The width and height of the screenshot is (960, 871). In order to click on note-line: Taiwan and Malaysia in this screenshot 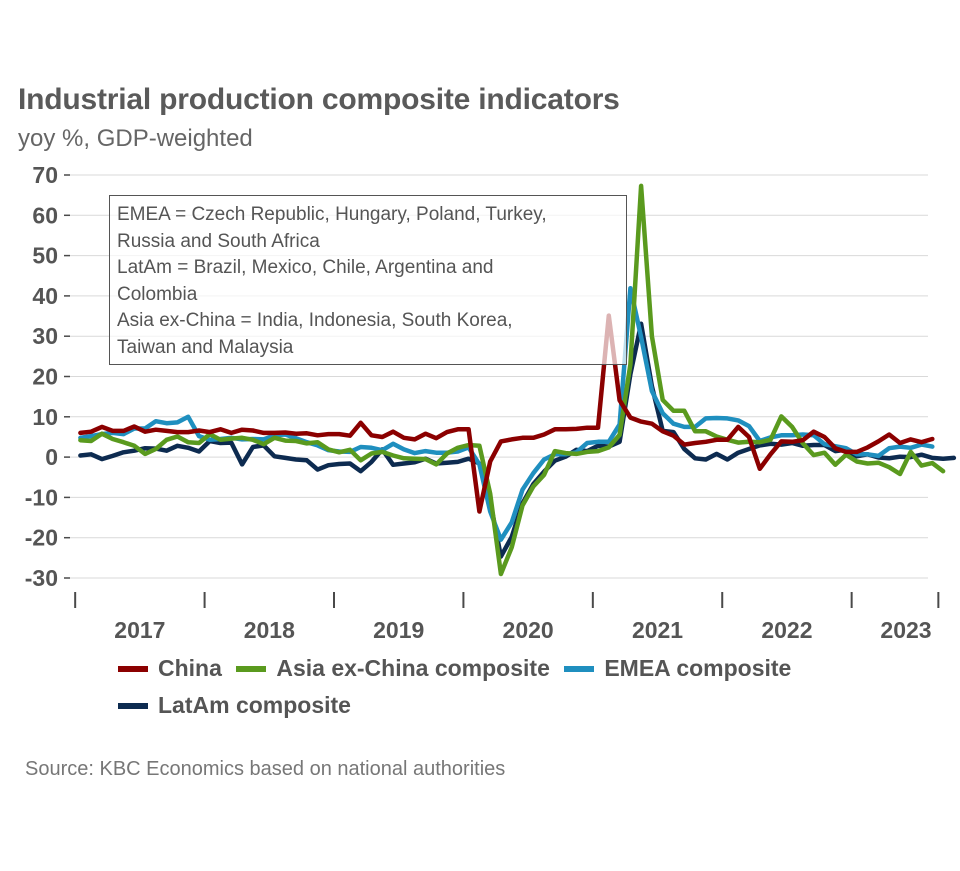, I will do `click(205, 347)`.